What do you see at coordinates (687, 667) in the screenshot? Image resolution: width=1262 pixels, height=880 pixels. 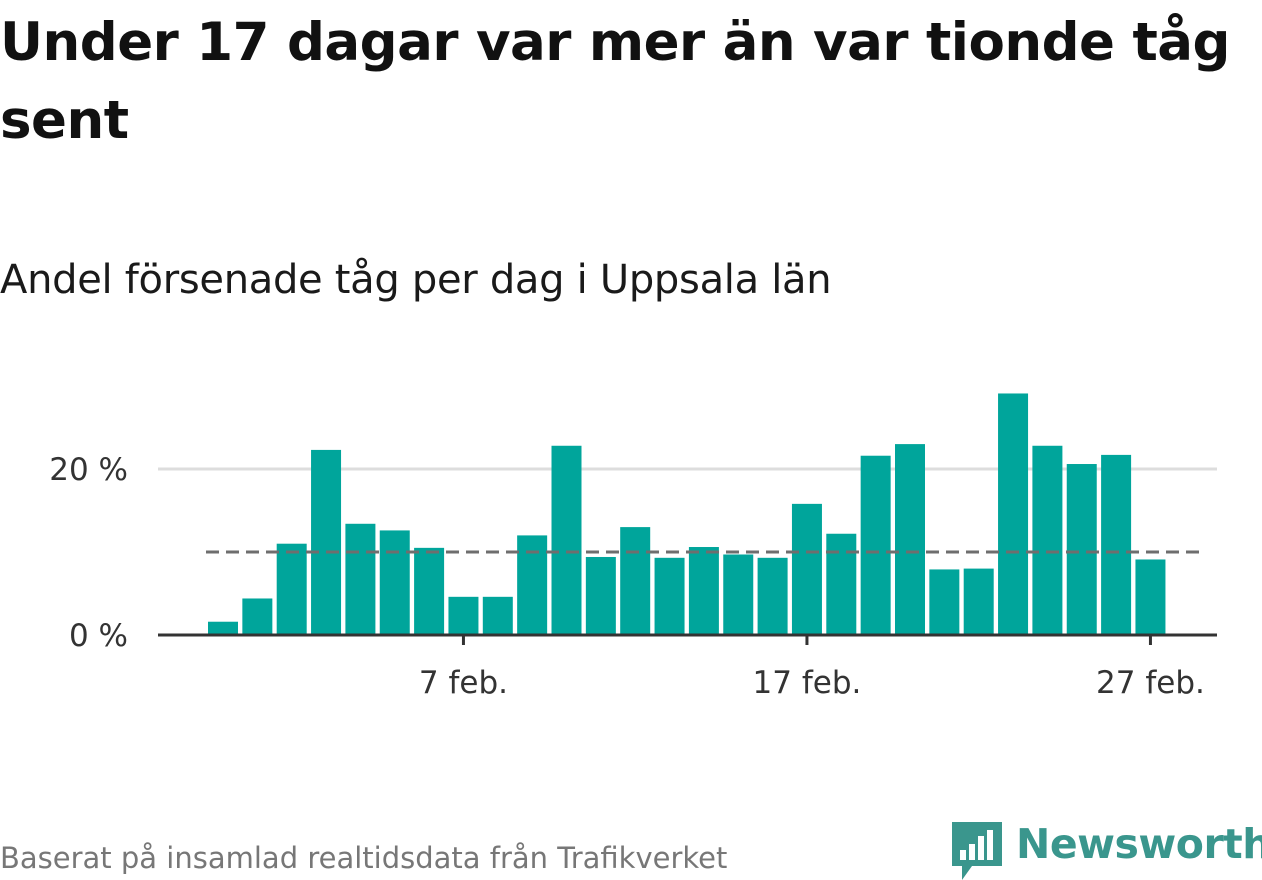 I see `x-axis: 7 feb. 17 feb. 27 feb.` at bounding box center [687, 667].